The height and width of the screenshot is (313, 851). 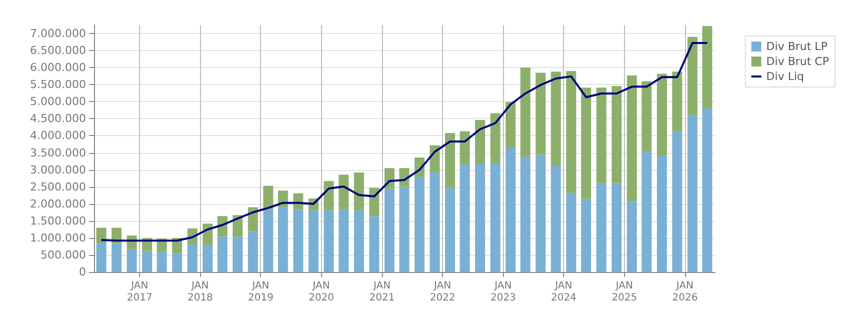 I want to click on legend-label: Div Liq, so click(x=785, y=76).